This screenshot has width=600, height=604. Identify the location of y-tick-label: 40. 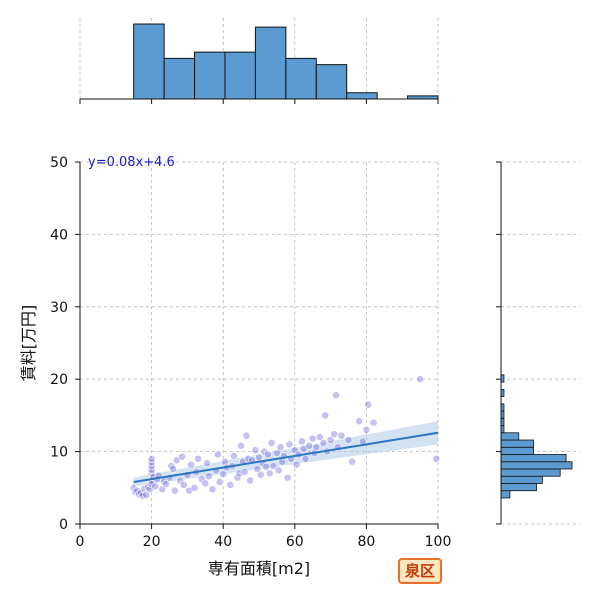
(59, 235).